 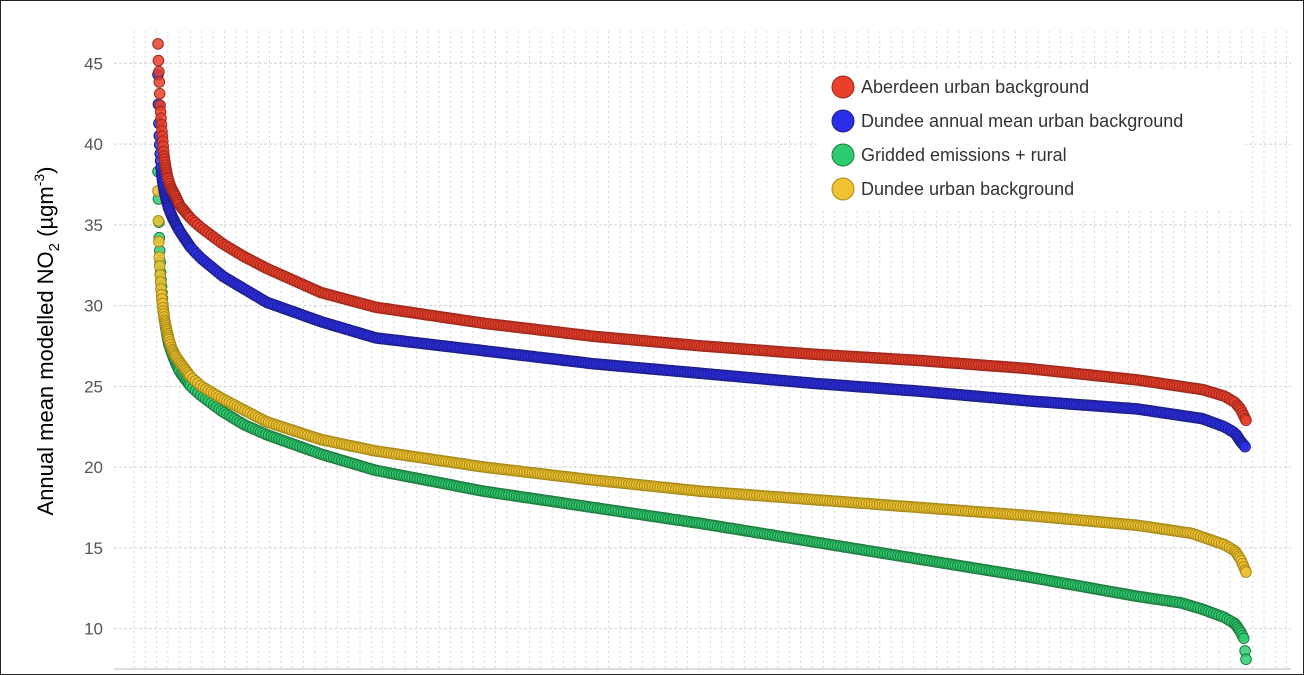 What do you see at coordinates (93, 629) in the screenshot?
I see `y-tick-label: 10` at bounding box center [93, 629].